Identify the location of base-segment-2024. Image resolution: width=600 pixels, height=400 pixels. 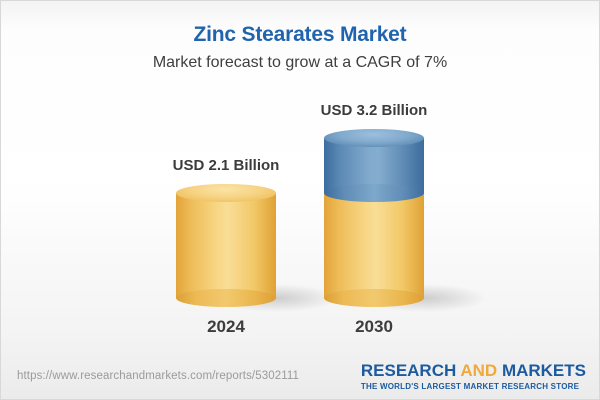
(226, 245).